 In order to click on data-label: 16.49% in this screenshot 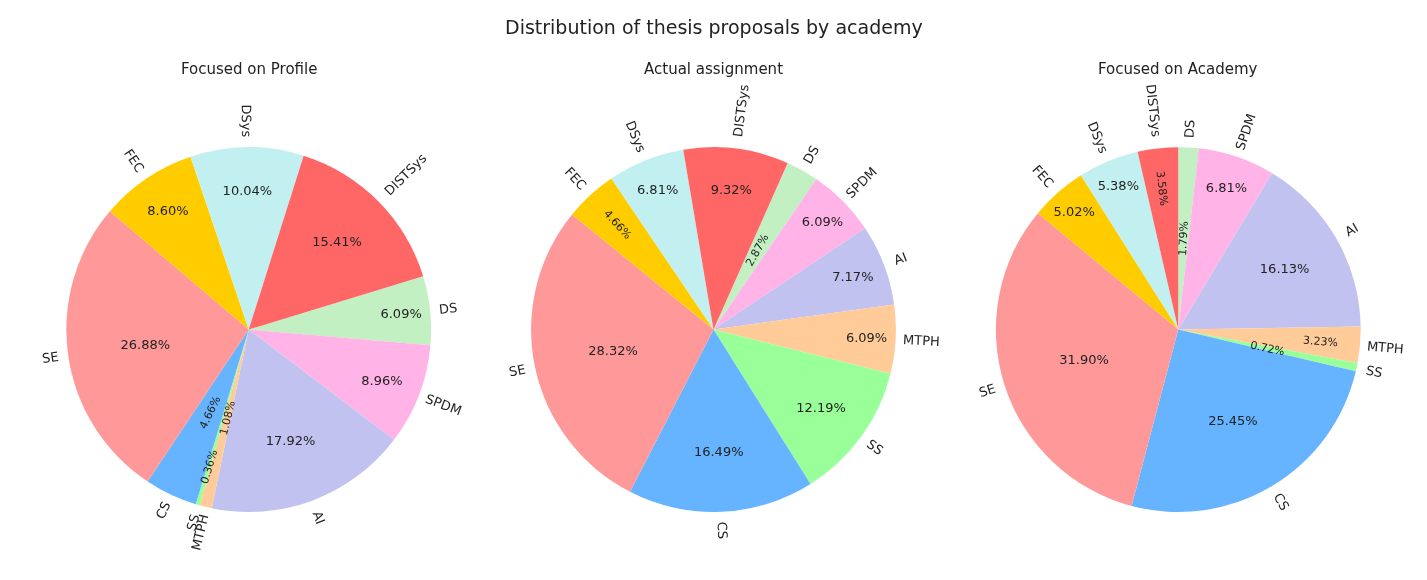, I will do `click(718, 451)`.